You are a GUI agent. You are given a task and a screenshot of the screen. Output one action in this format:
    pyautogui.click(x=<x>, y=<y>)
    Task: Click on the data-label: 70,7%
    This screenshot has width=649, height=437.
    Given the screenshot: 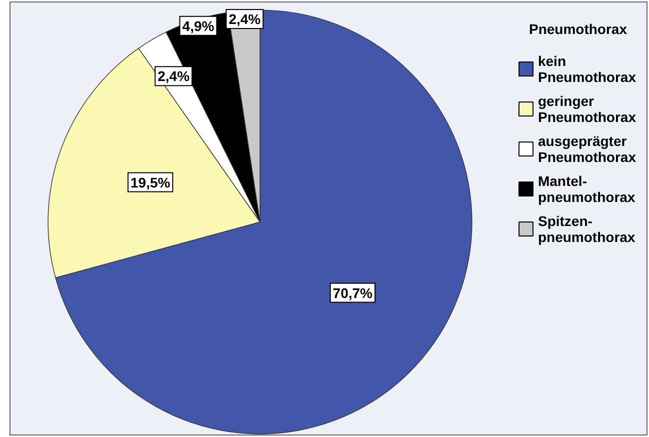 What is the action you would take?
    pyautogui.click(x=353, y=292)
    